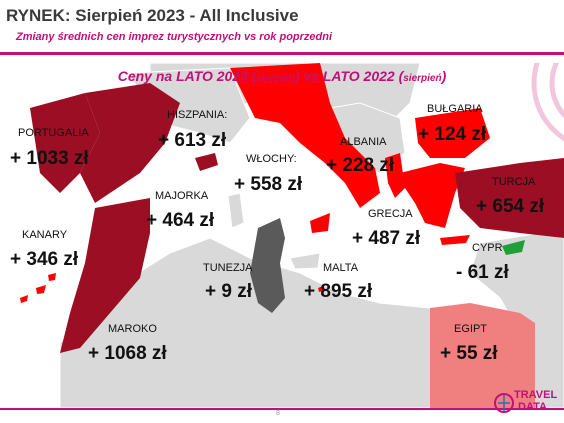 This screenshot has height=423, width=564. What do you see at coordinates (363, 142) in the screenshot?
I see `country-label-albania: ALBANIA` at bounding box center [363, 142].